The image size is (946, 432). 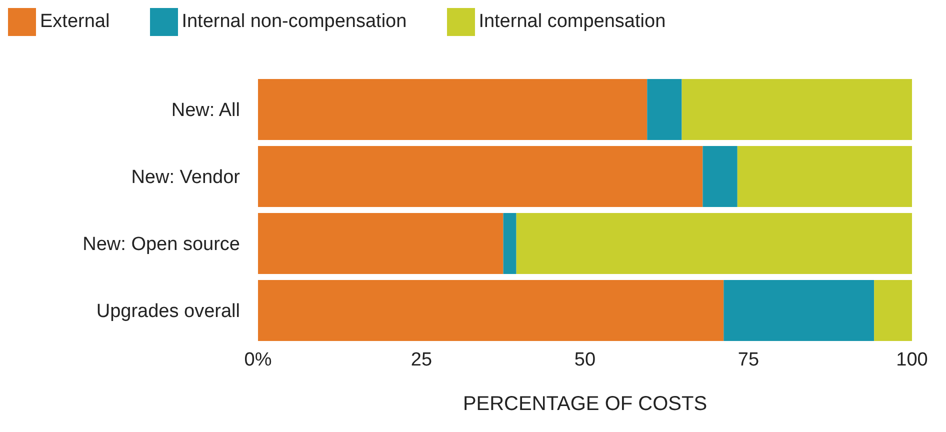 I want to click on x-tick-label: 25, so click(x=421, y=359).